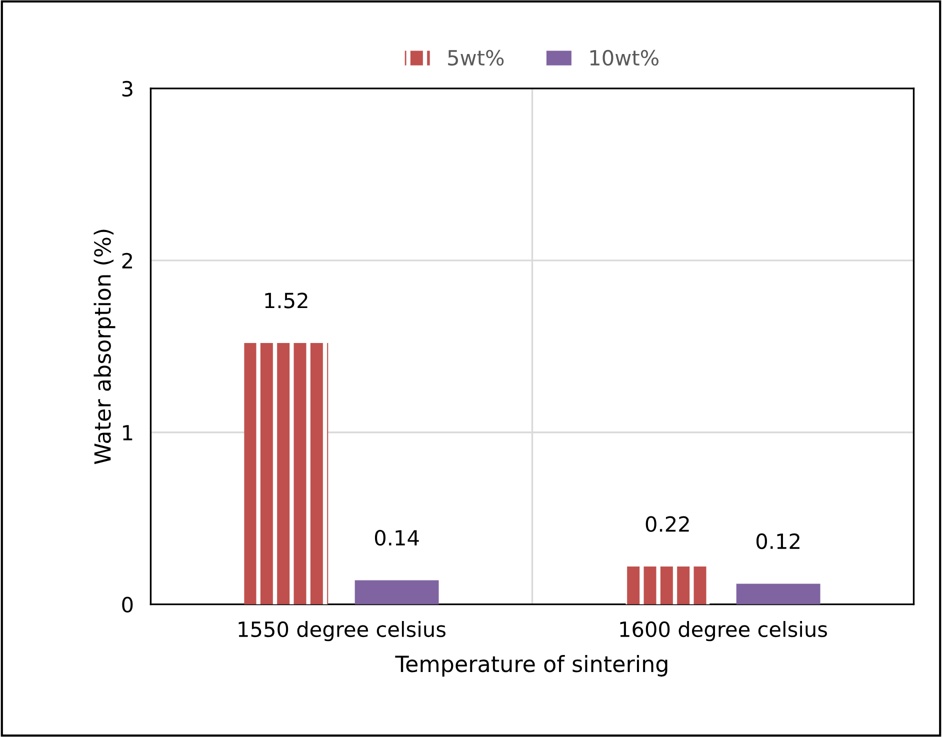 The height and width of the screenshot is (737, 942). Describe the element at coordinates (286, 300) in the screenshot. I see `data-label: 1.52` at that location.